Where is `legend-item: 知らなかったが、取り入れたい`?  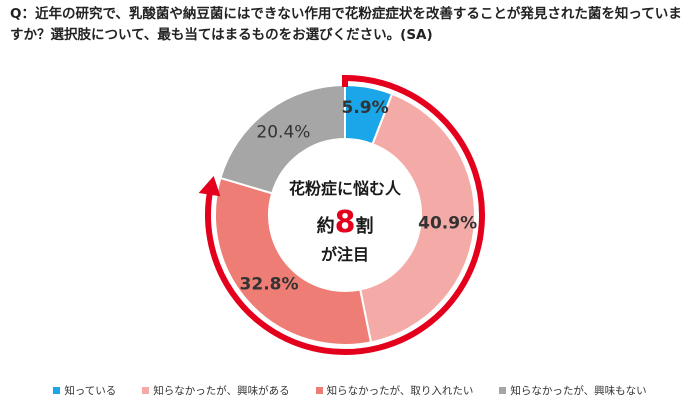
legend-item: 知らなかったが、取り入れたい is located at coordinates (394, 390).